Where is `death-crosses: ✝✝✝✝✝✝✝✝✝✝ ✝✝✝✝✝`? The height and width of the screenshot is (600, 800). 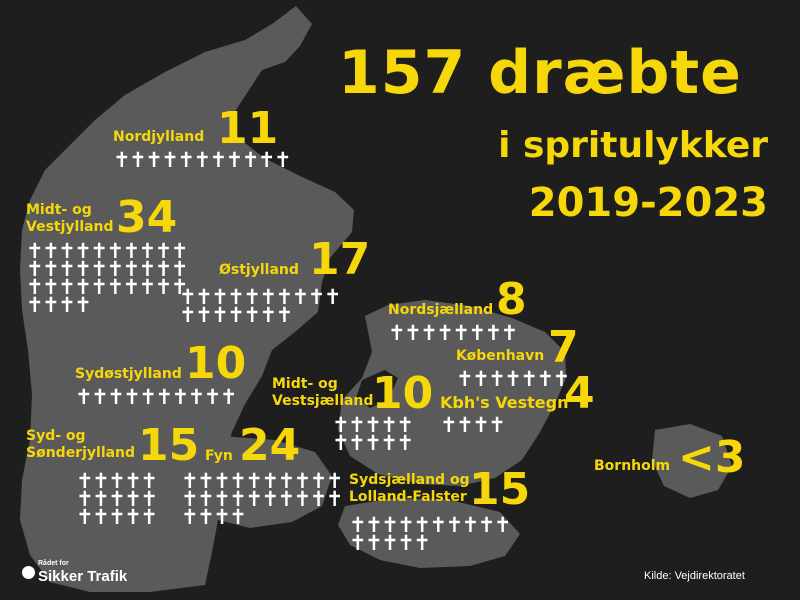
death-crosses: ✝✝✝✝✝✝✝✝✝✝ ✝✝✝✝✝ is located at coordinates (430, 534).